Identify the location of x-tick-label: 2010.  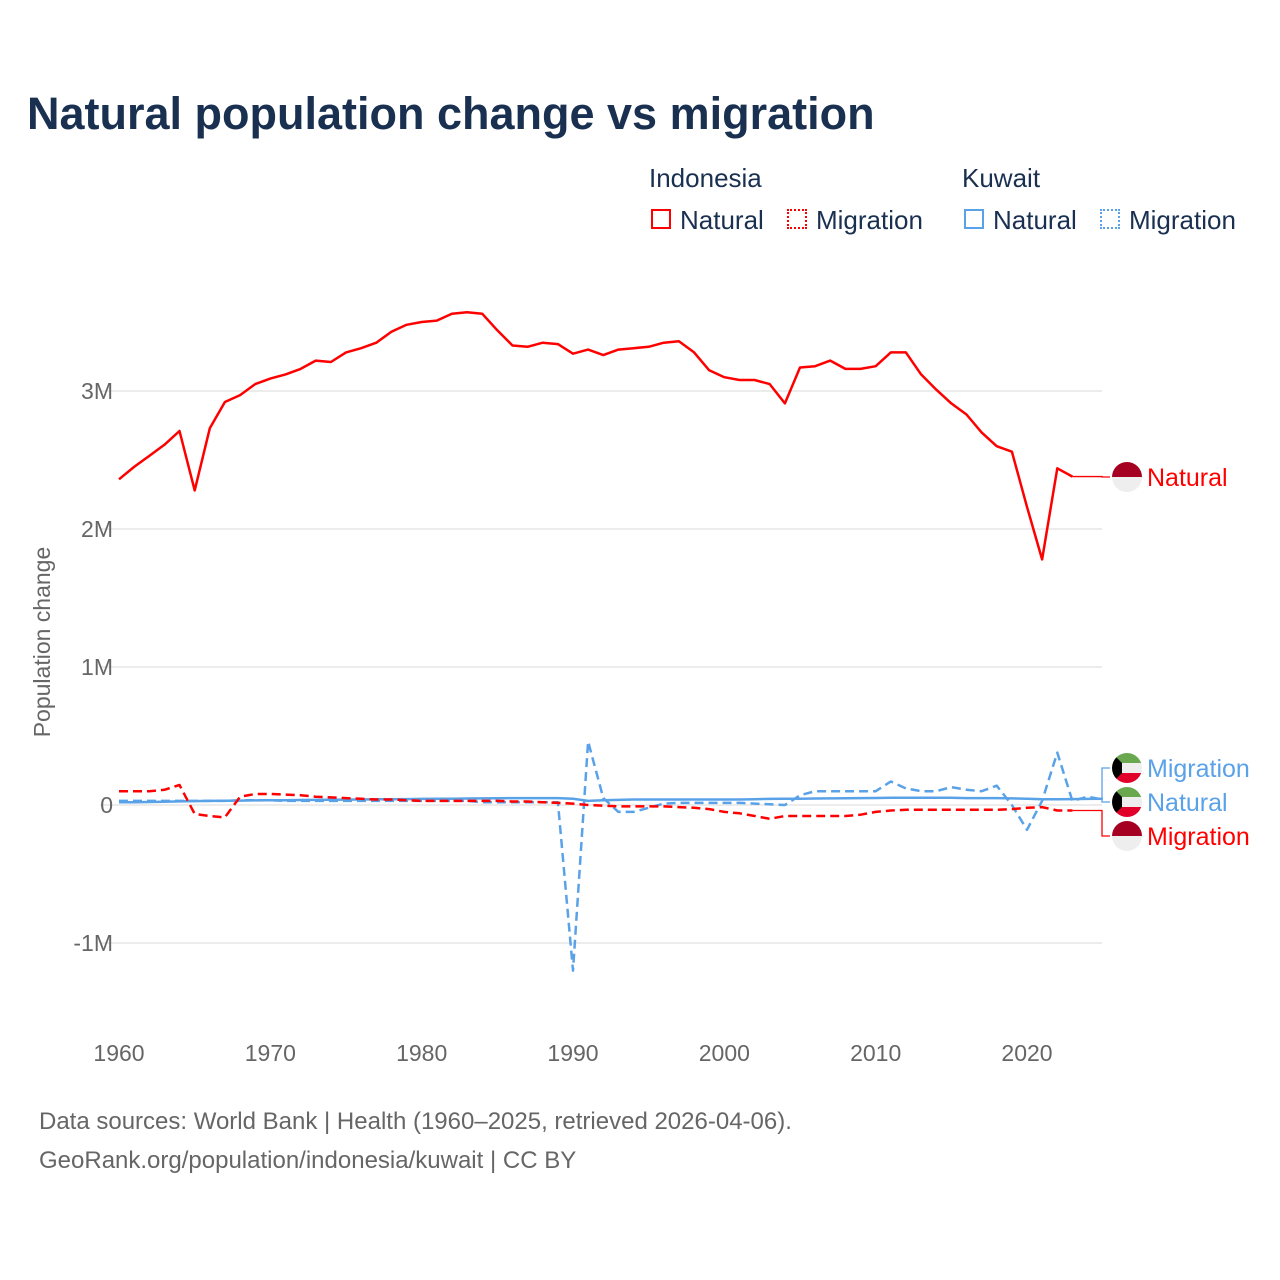
(875, 1053).